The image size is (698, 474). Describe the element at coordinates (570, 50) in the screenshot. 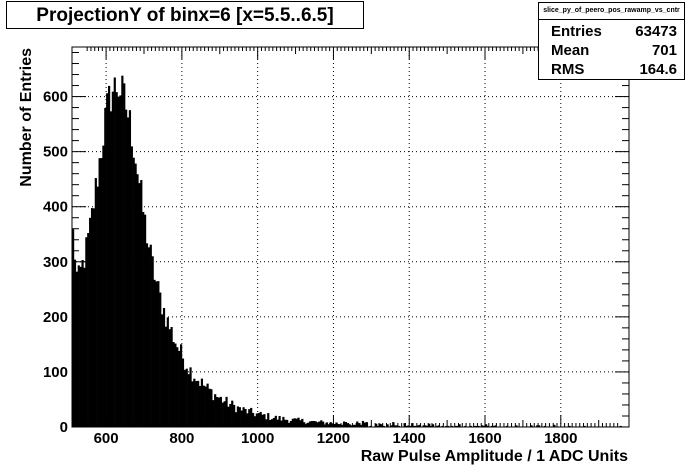

I see `stats-label: Mean` at that location.